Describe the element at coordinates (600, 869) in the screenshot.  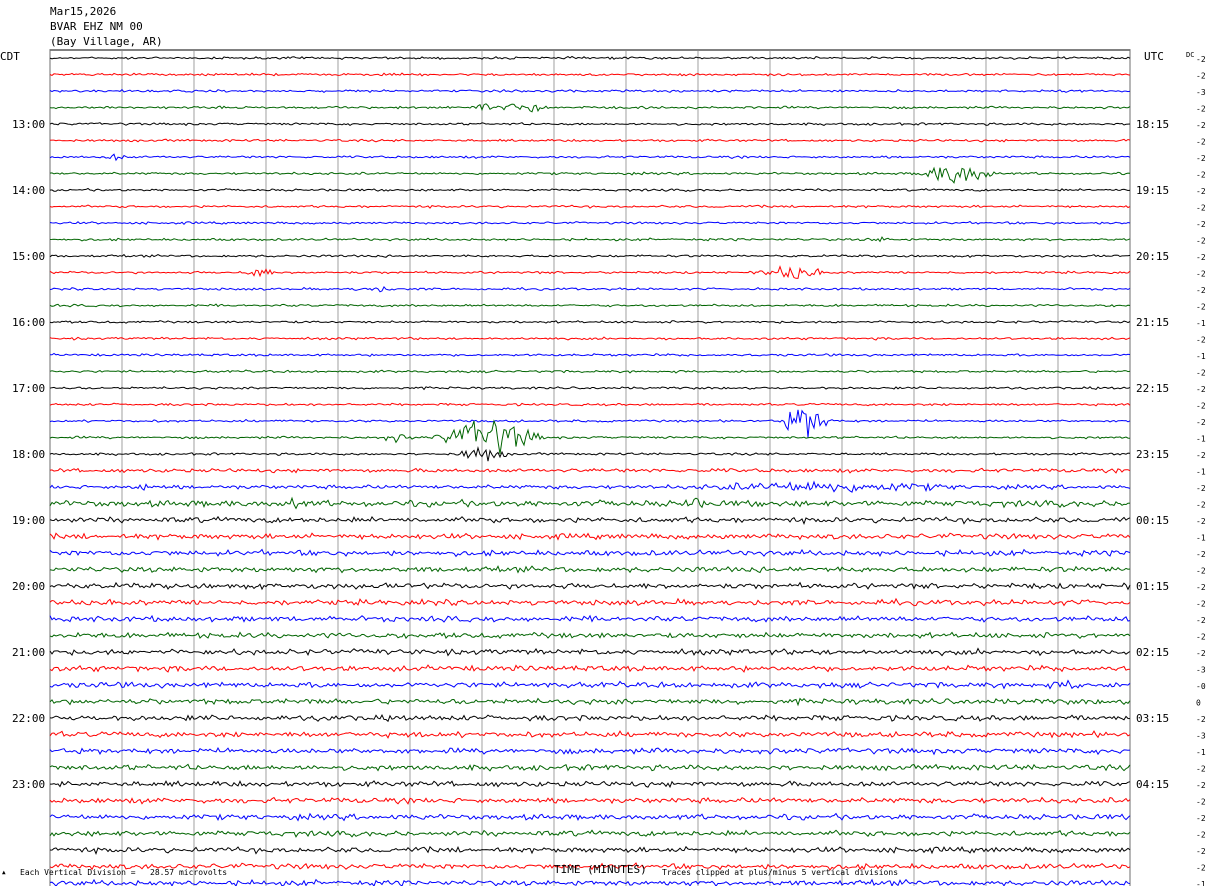
I see `x-axis-title: TIME (MINUTES)` at that location.